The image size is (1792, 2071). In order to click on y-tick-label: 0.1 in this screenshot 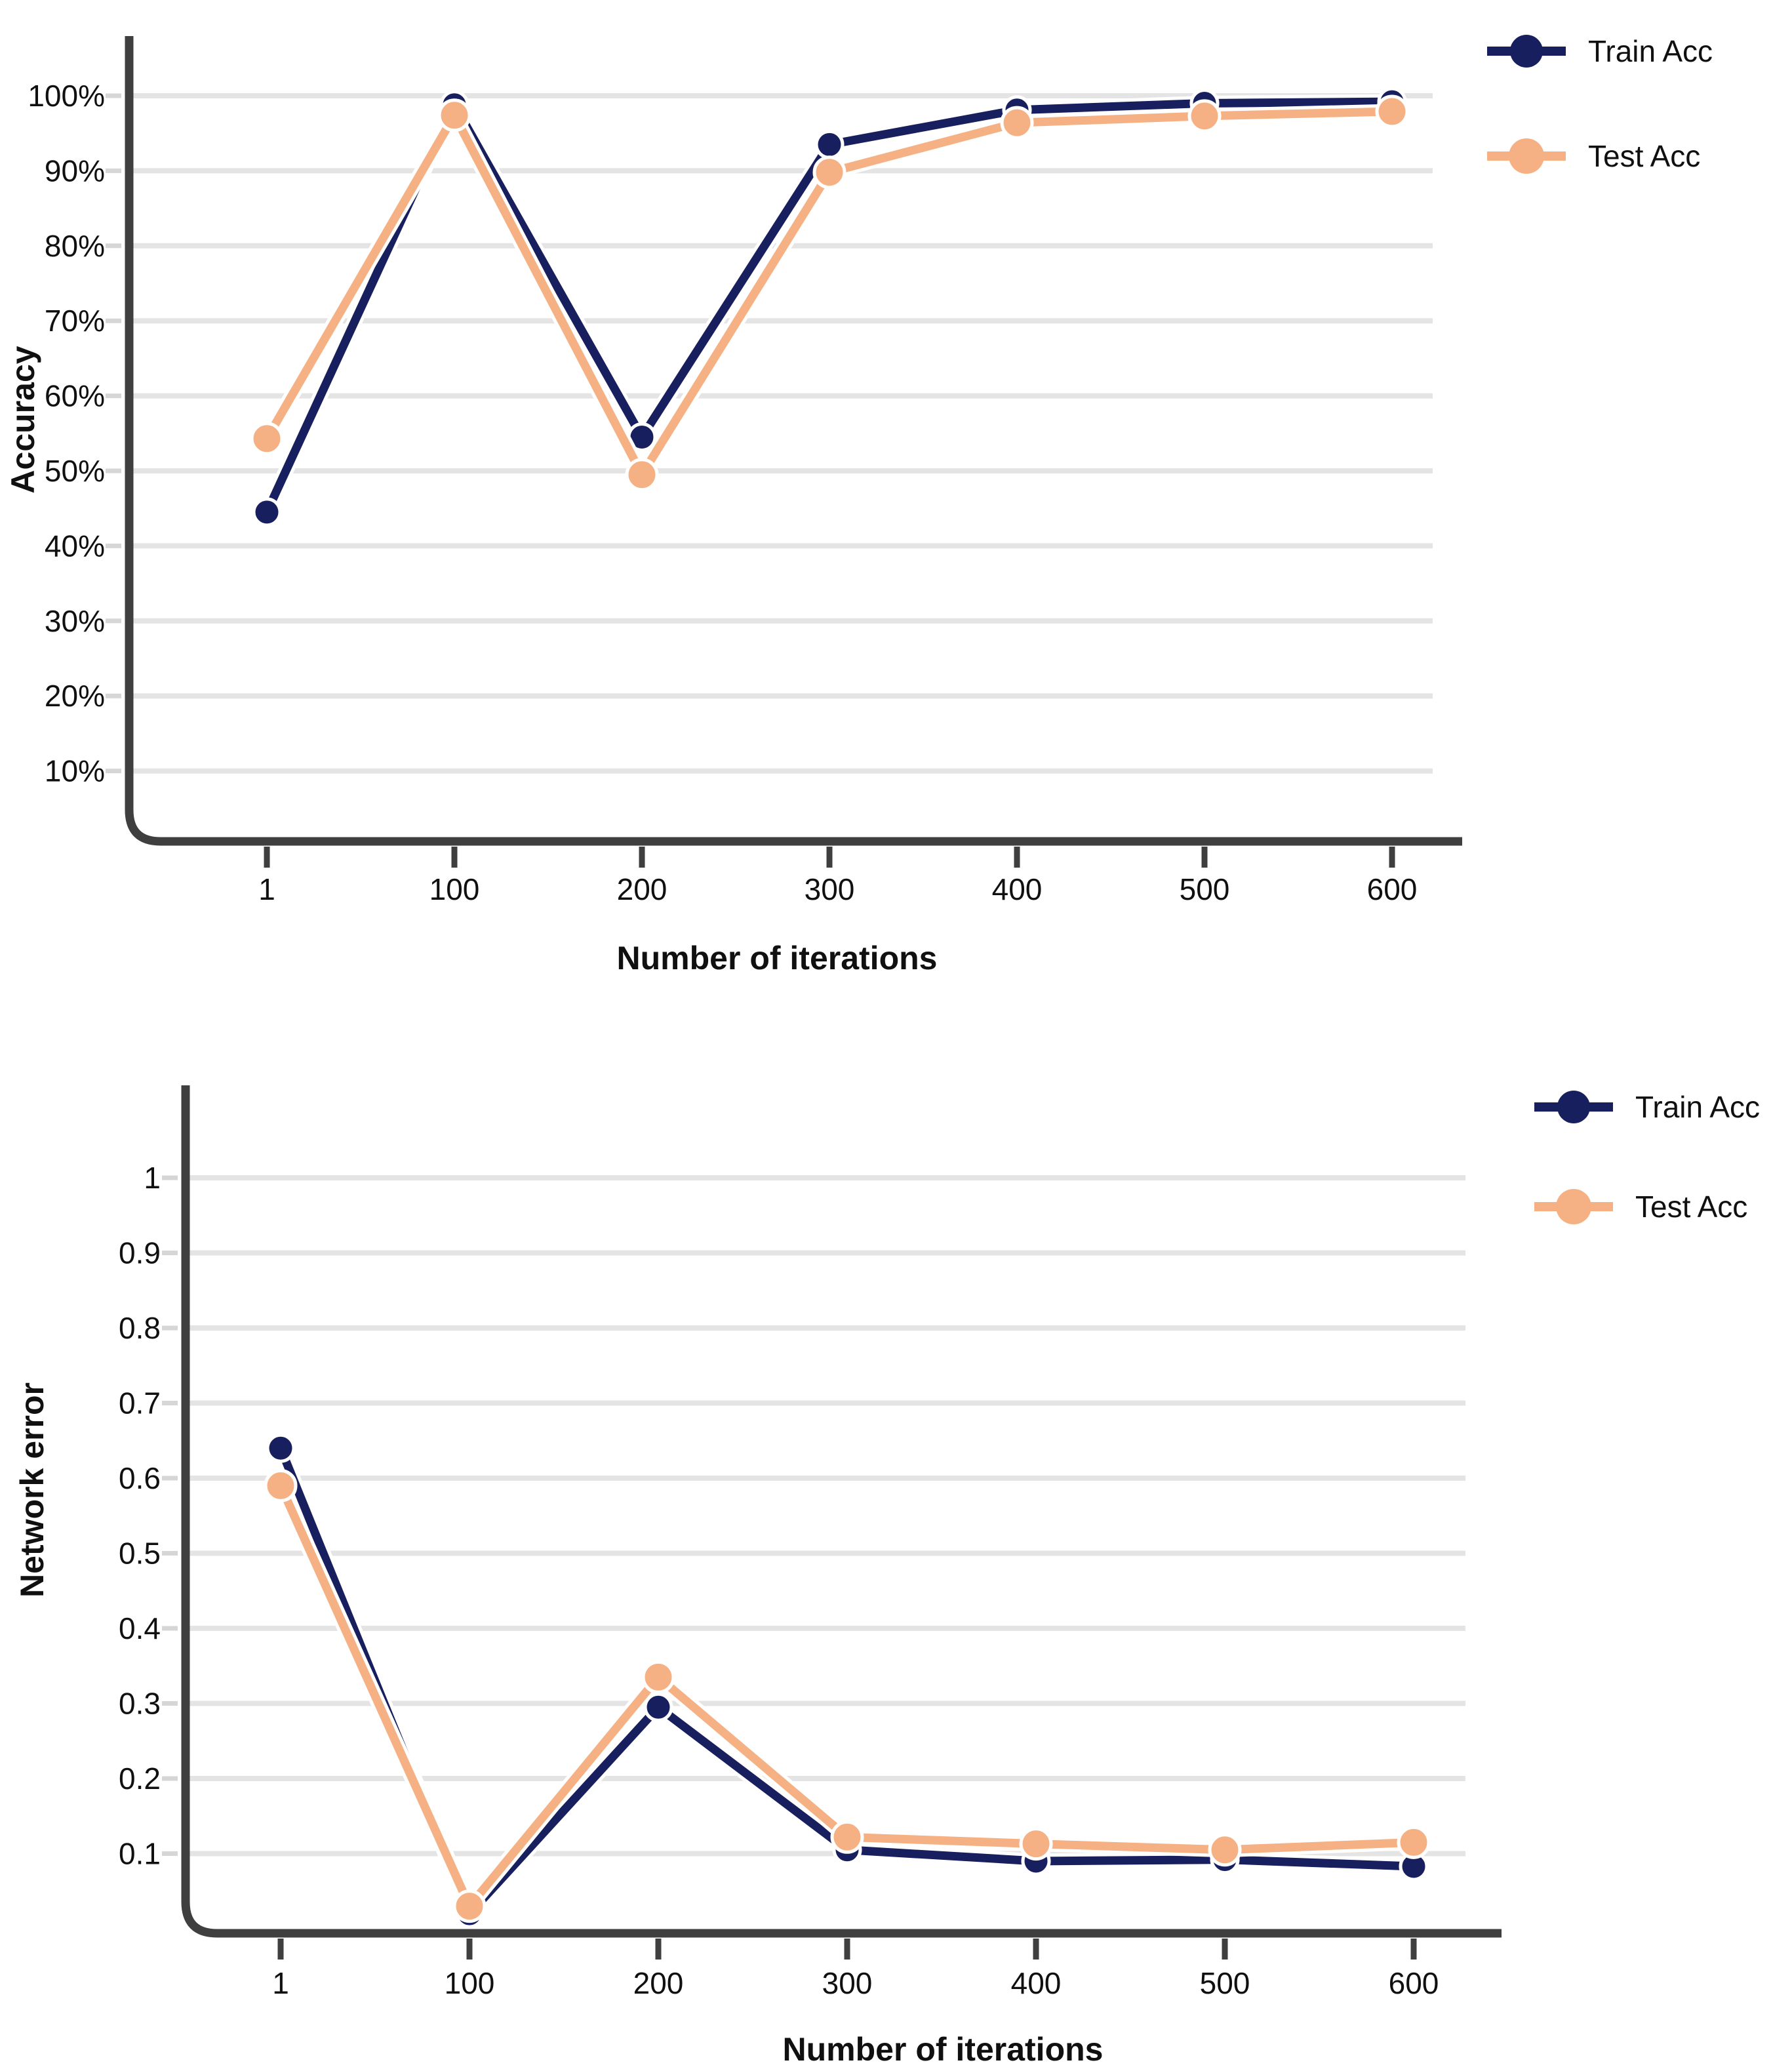, I will do `click(140, 1854)`.